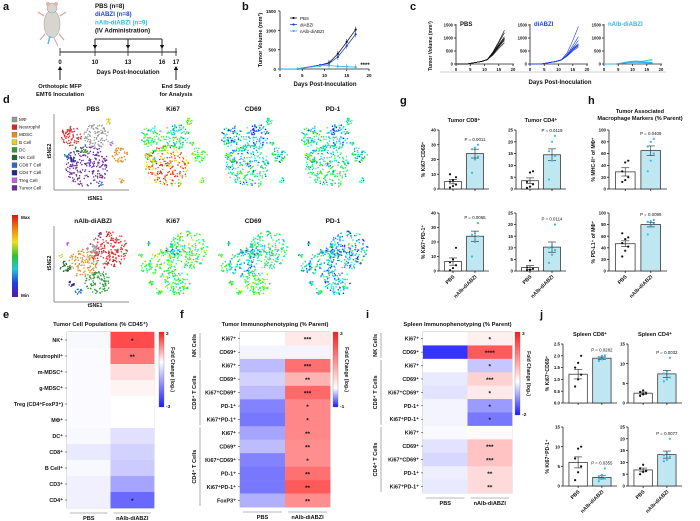 This screenshot has width=700, height=521. Describe the element at coordinates (451, 280) in the screenshot. I see `x-tick-label: PBS` at that location.